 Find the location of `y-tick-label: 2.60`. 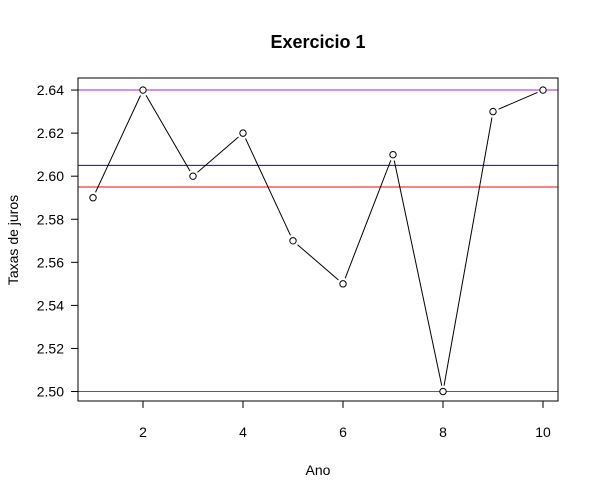

y-tick-label: 2.60 is located at coordinates (50, 176).